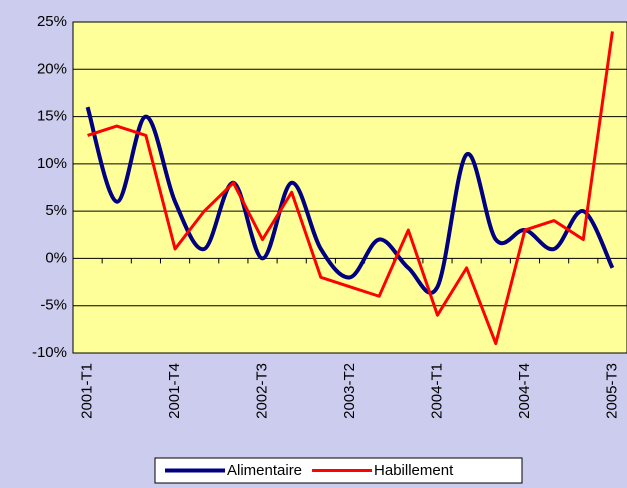 This screenshot has height=488, width=627. I want to click on y-tick-label: 15%, so click(52, 116).